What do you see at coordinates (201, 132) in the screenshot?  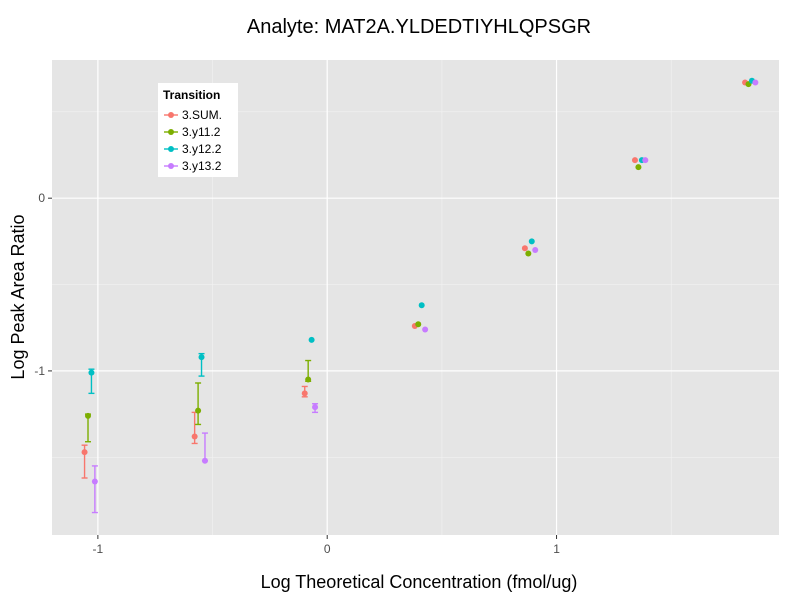 I see `legend-label: 3.y11.2` at bounding box center [201, 132].